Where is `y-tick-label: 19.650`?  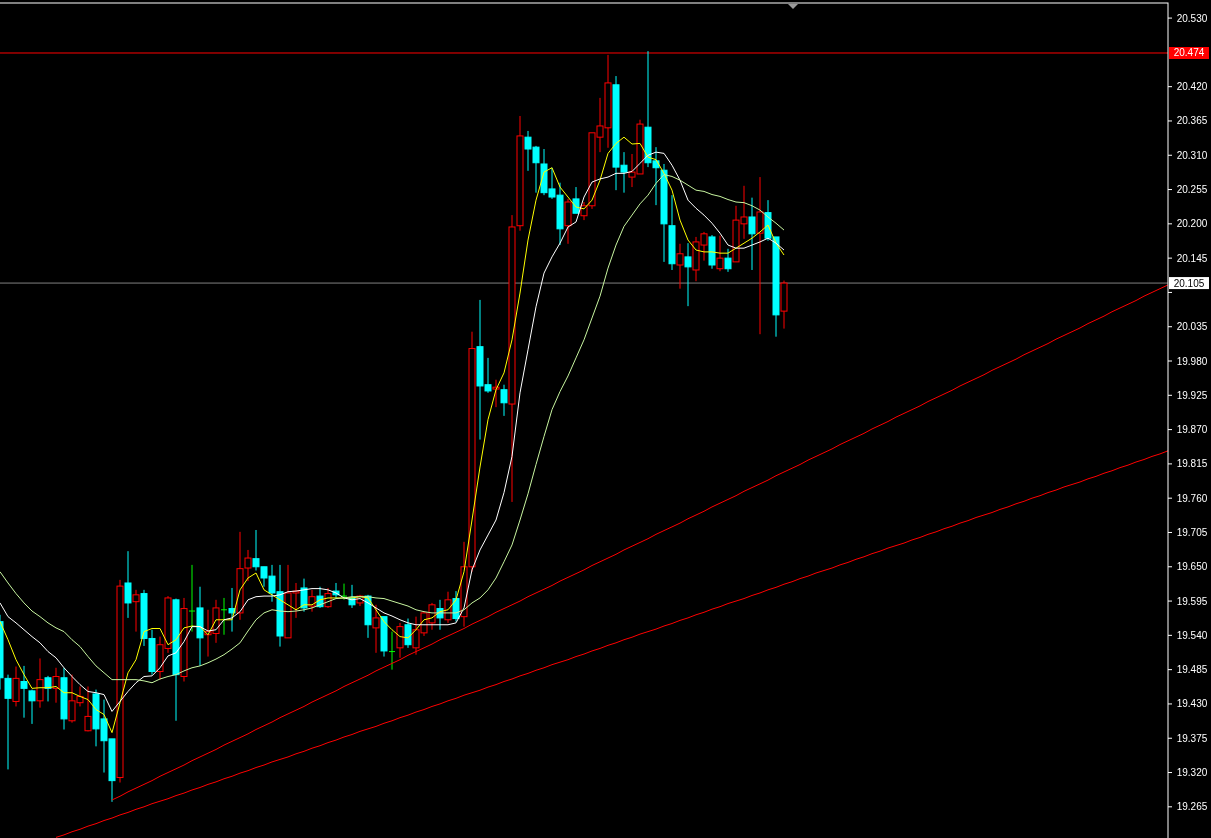
y-tick-label: 19.650 is located at coordinates (1192, 567).